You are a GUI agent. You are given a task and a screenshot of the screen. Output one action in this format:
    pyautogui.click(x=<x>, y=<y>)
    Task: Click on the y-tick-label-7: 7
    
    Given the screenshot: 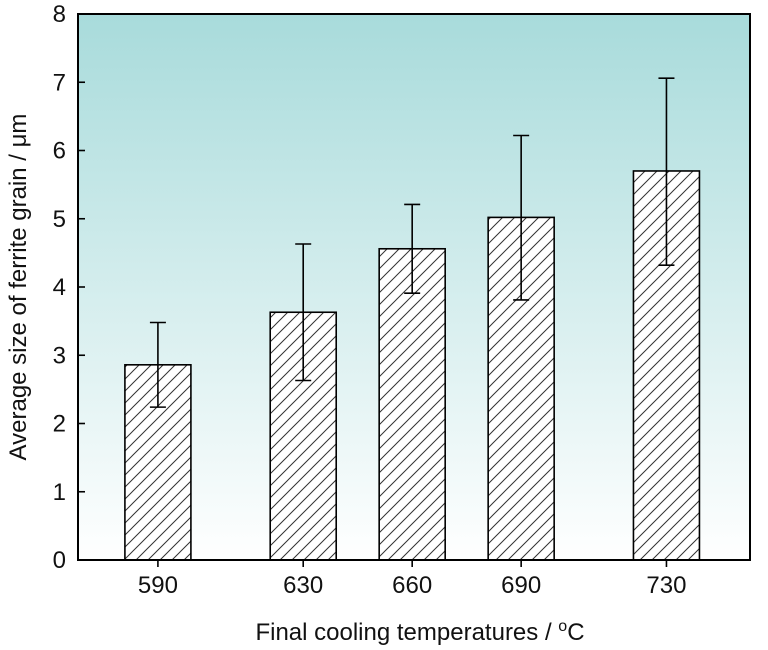 What is the action you would take?
    pyautogui.click(x=59, y=82)
    